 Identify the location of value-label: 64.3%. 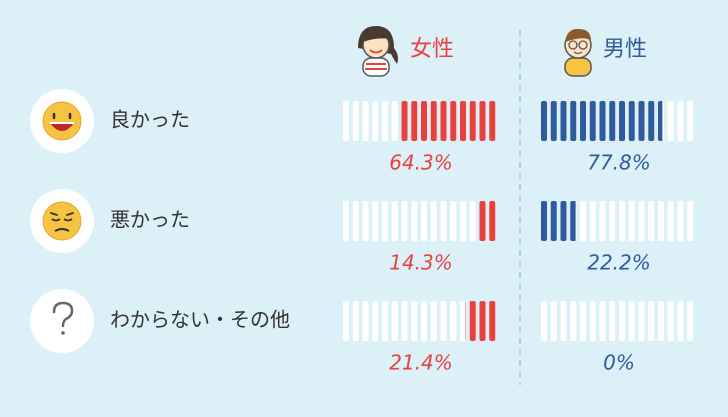
(421, 163).